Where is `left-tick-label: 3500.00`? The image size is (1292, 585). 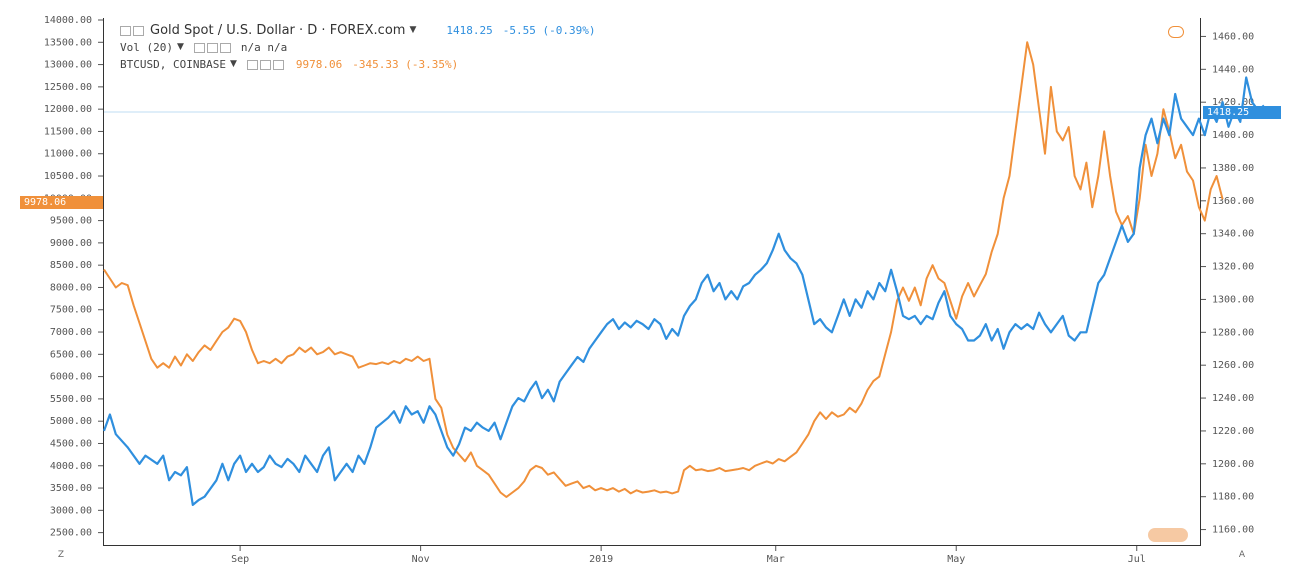 left-tick-label: 3500.00 is located at coordinates (71, 488).